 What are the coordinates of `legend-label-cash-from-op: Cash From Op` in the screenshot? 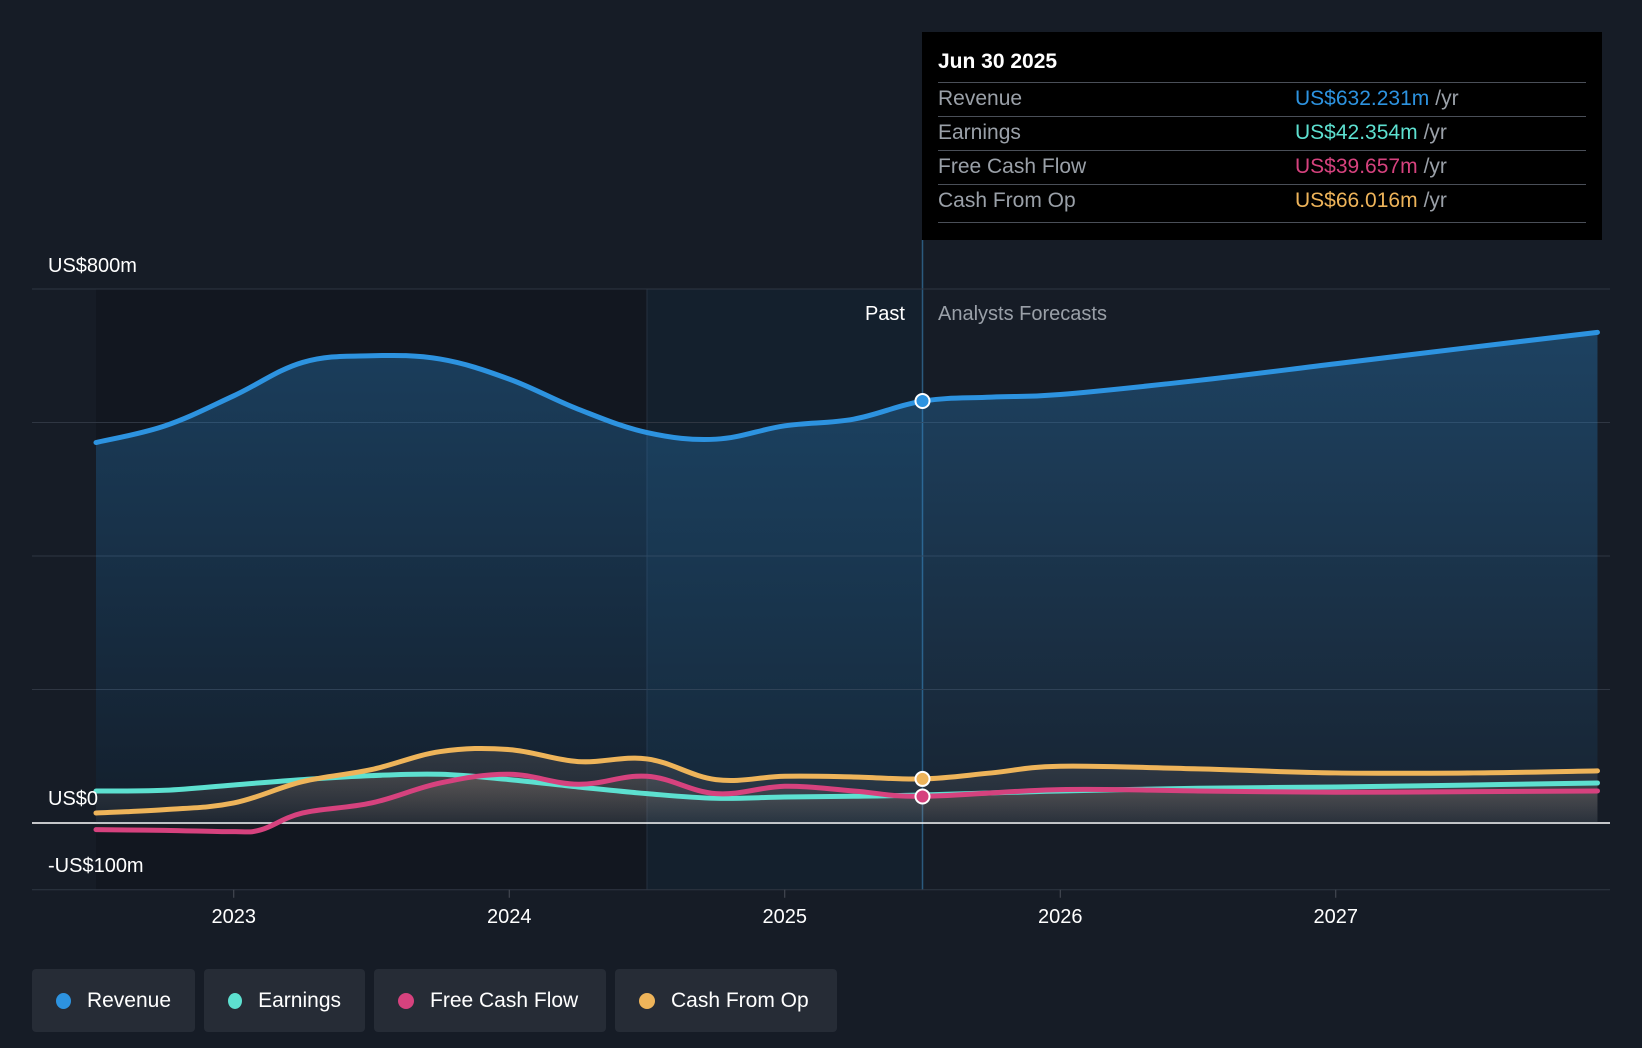 It's located at (740, 1000).